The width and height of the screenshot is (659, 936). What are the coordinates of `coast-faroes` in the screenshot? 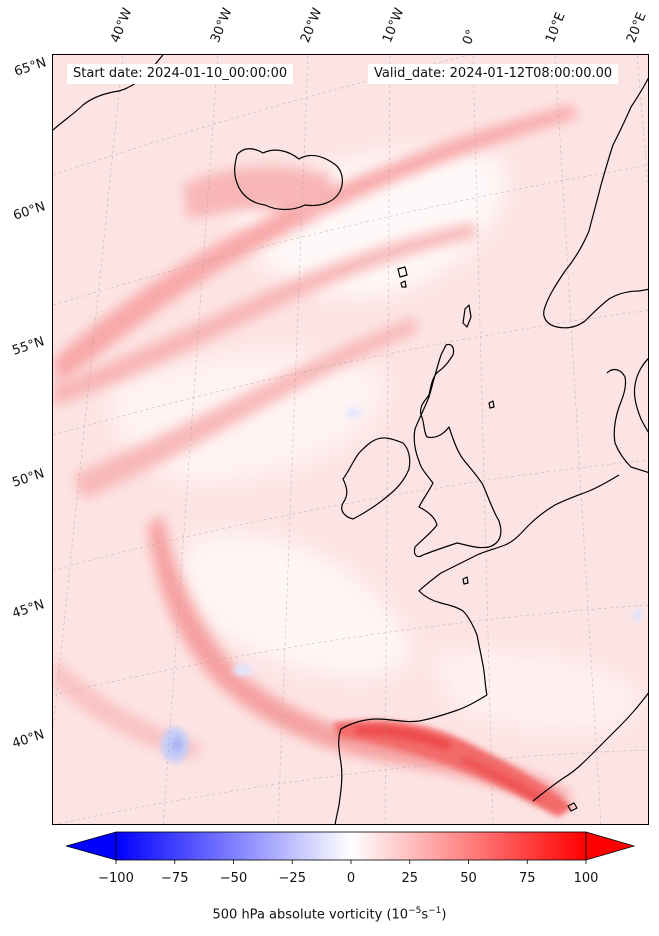 It's located at (402, 272).